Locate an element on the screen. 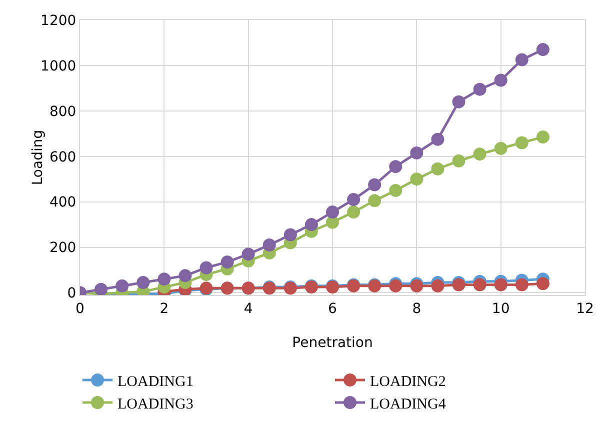 The width and height of the screenshot is (605, 431). legend-label: LOADING2 is located at coordinates (408, 382).